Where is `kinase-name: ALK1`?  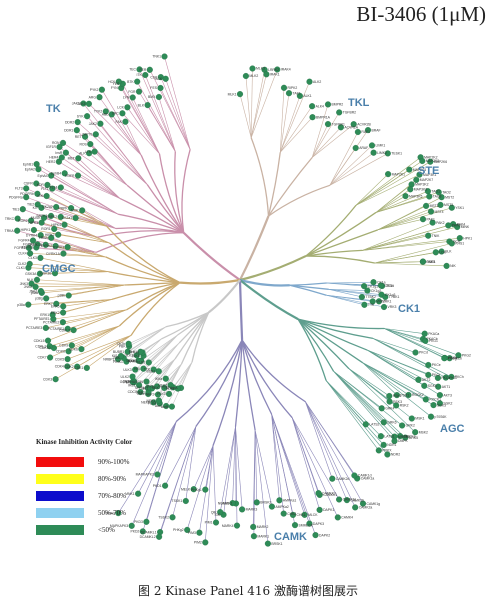 kinase-name: ALK1 is located at coordinates (307, 96).